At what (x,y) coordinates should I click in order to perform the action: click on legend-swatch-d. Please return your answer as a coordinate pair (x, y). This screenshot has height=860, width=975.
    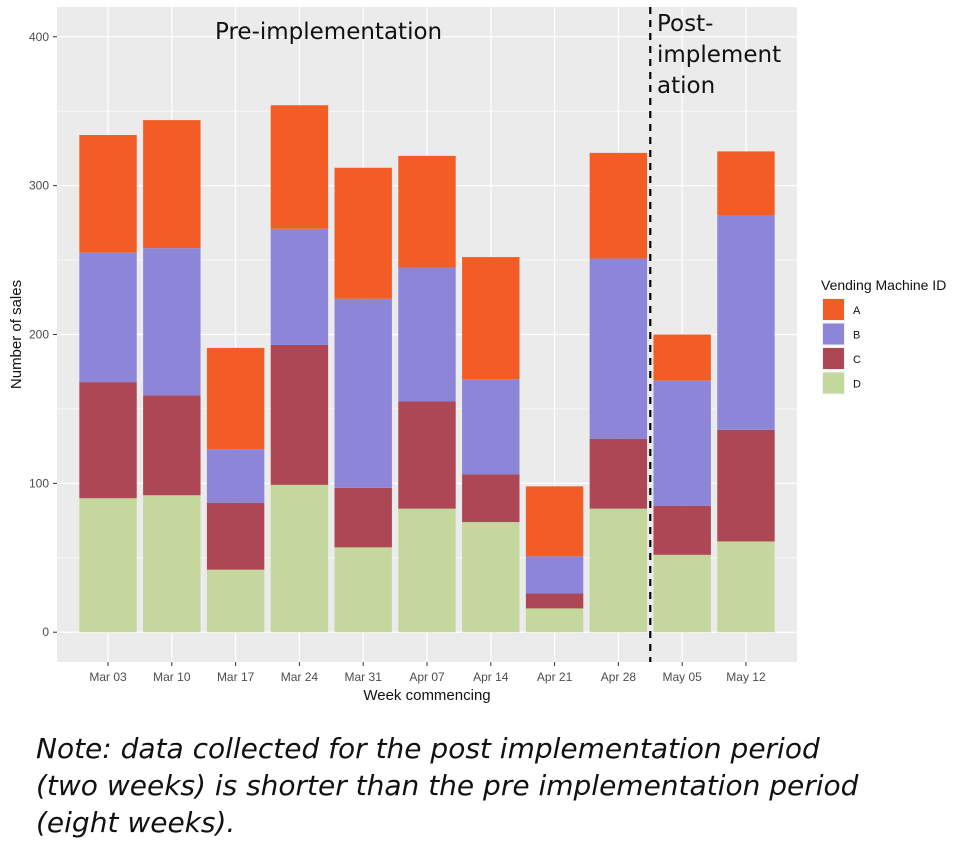
    Looking at the image, I should click on (833, 383).